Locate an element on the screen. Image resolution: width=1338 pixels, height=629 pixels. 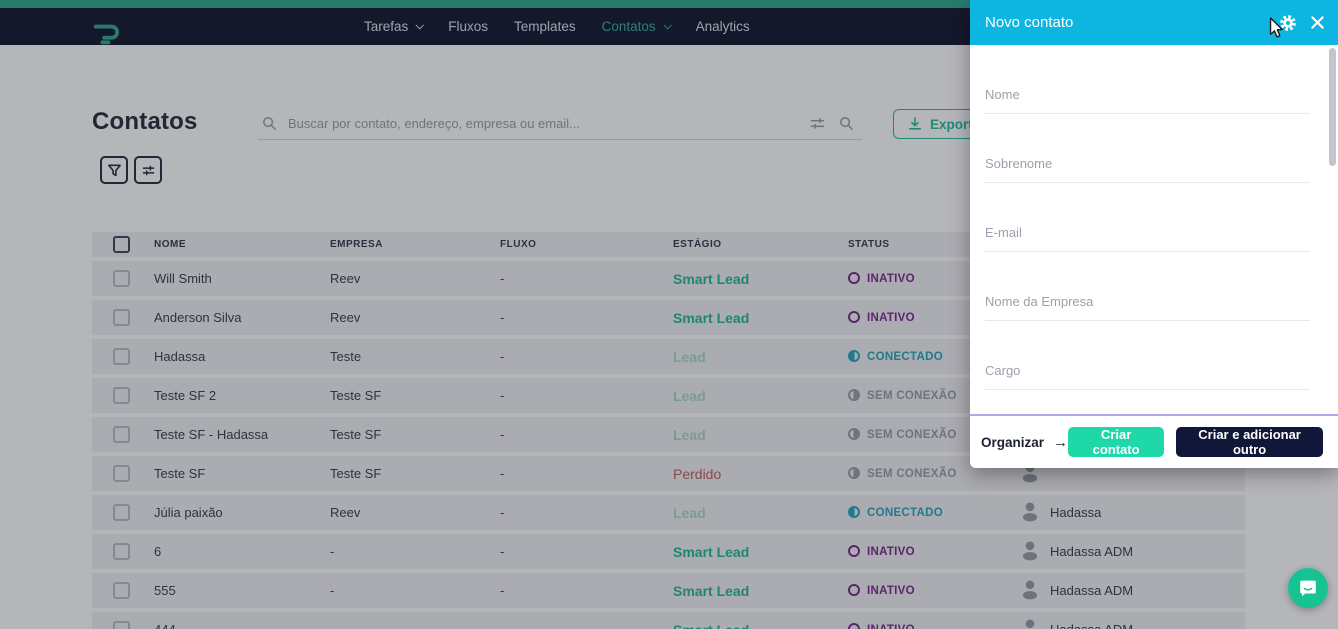
empresa-field is located at coordinates (1147, 307).